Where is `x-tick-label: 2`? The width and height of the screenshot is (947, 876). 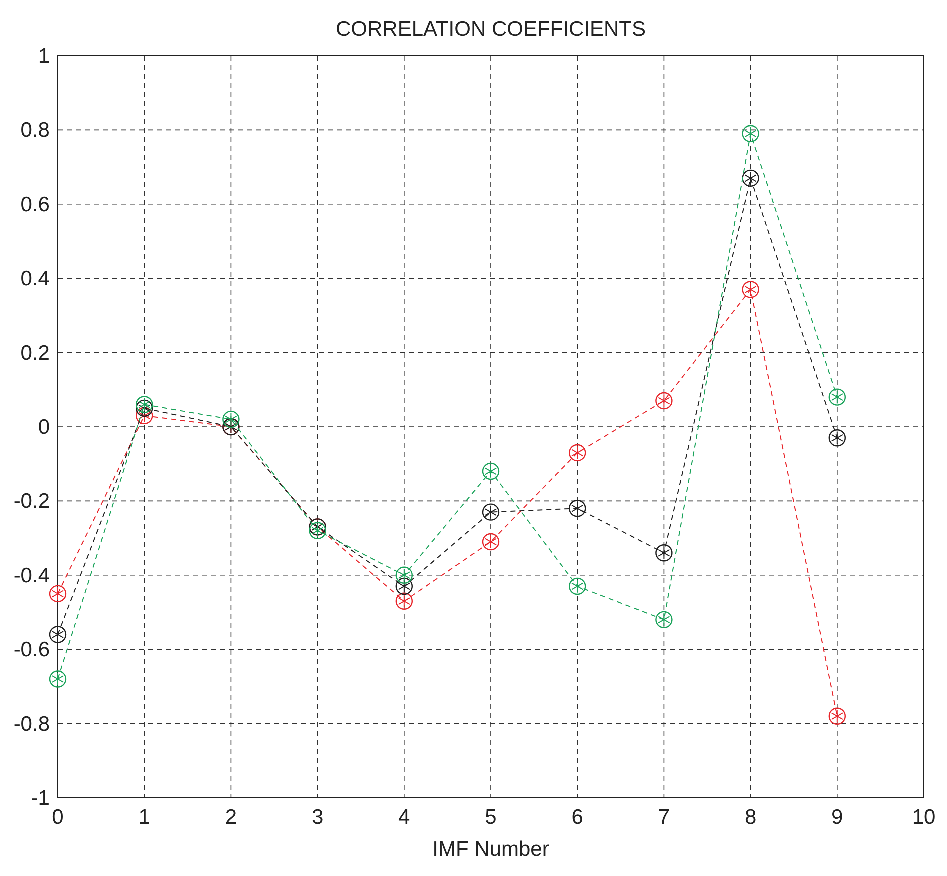 x-tick-label: 2 is located at coordinates (231, 817).